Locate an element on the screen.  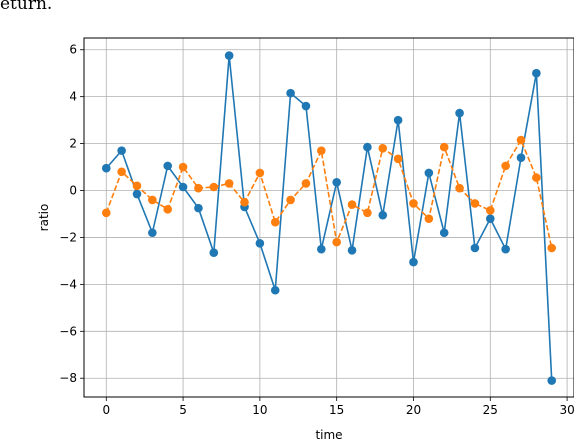
x-tick-label: 10 is located at coordinates (259, 410).